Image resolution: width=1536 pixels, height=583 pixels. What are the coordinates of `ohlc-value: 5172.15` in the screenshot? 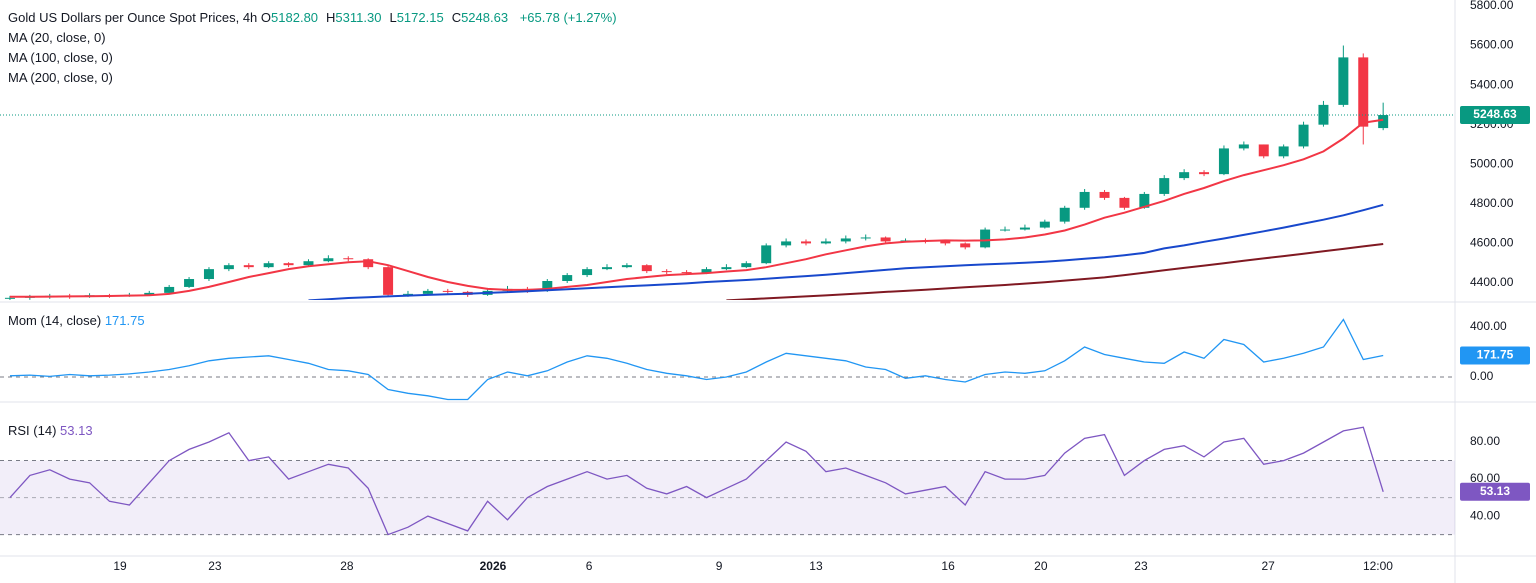 It's located at (420, 17).